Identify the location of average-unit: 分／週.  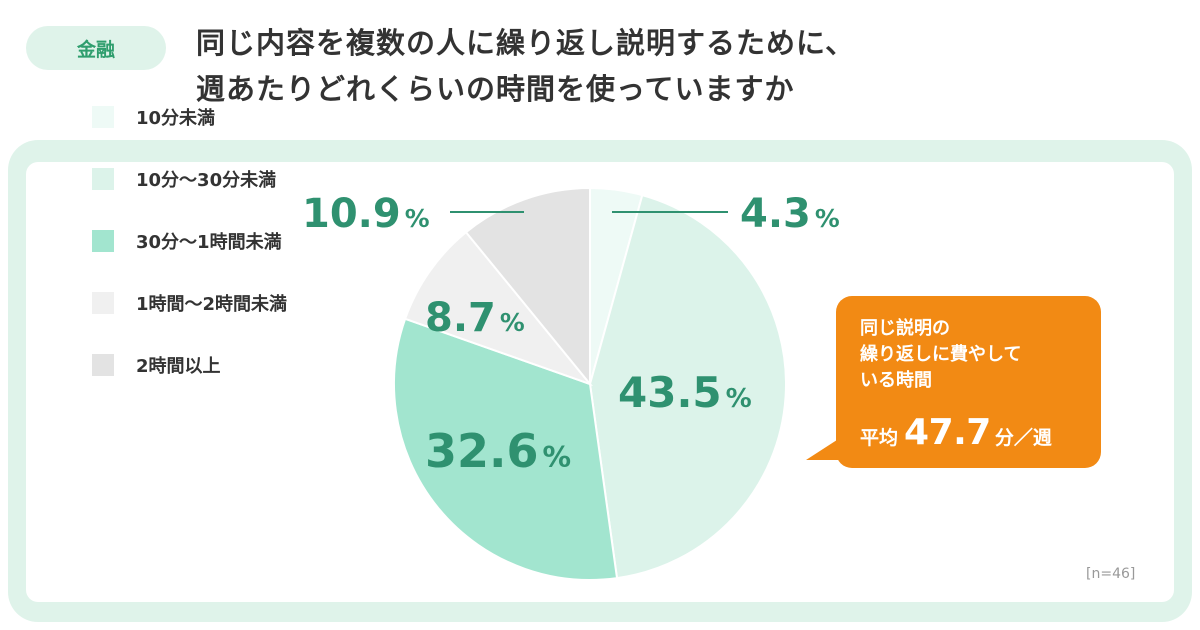
(1023, 438).